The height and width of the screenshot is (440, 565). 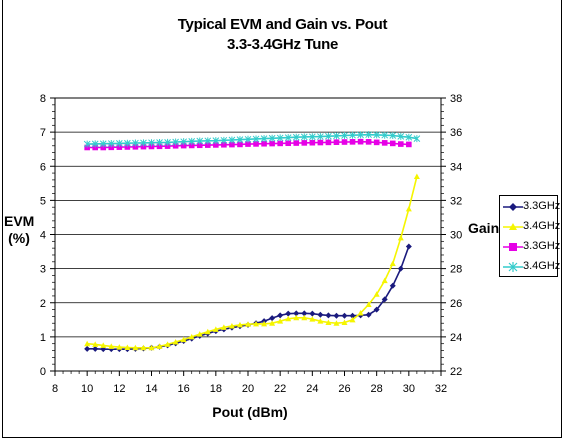 I want to click on chart-subtitle: 3.3-3.4GHz Tune, so click(x=282, y=44).